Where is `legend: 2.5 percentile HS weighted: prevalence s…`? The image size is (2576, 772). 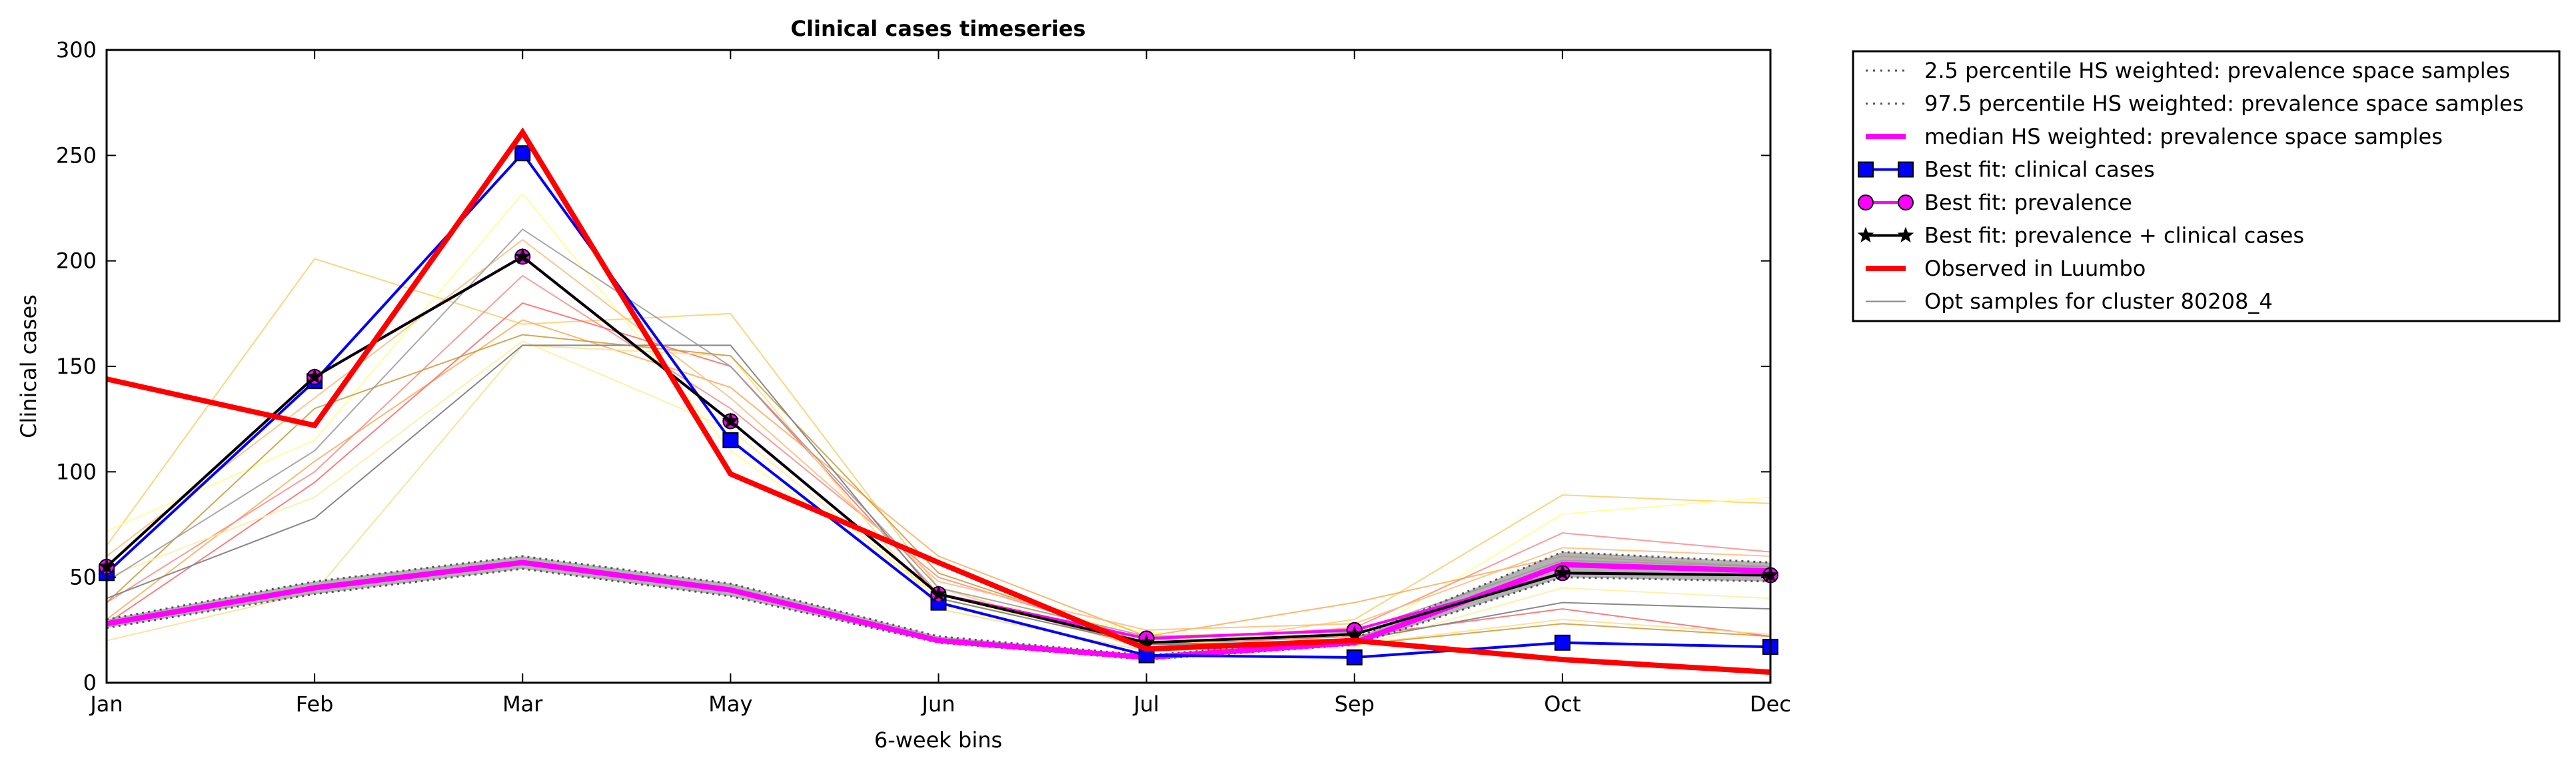
legend: 2.5 percentile HS weighted: prevalence s… is located at coordinates (2206, 186).